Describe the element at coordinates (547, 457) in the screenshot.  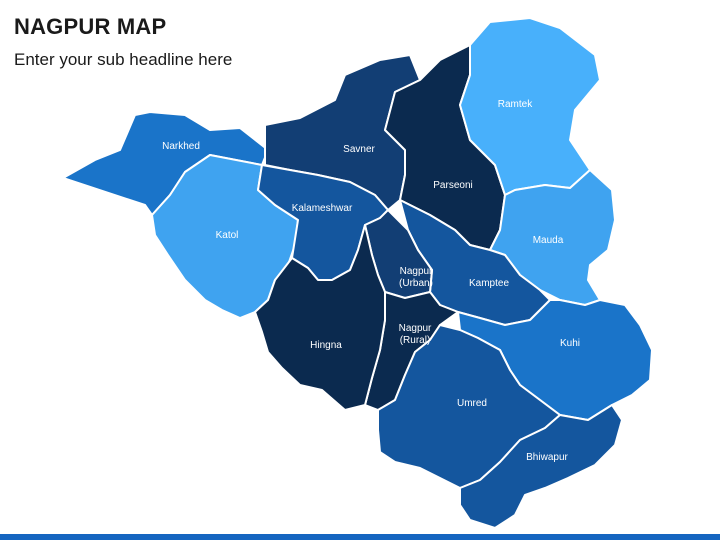
I see `label-bhiwapur: Bhiwapur` at that location.